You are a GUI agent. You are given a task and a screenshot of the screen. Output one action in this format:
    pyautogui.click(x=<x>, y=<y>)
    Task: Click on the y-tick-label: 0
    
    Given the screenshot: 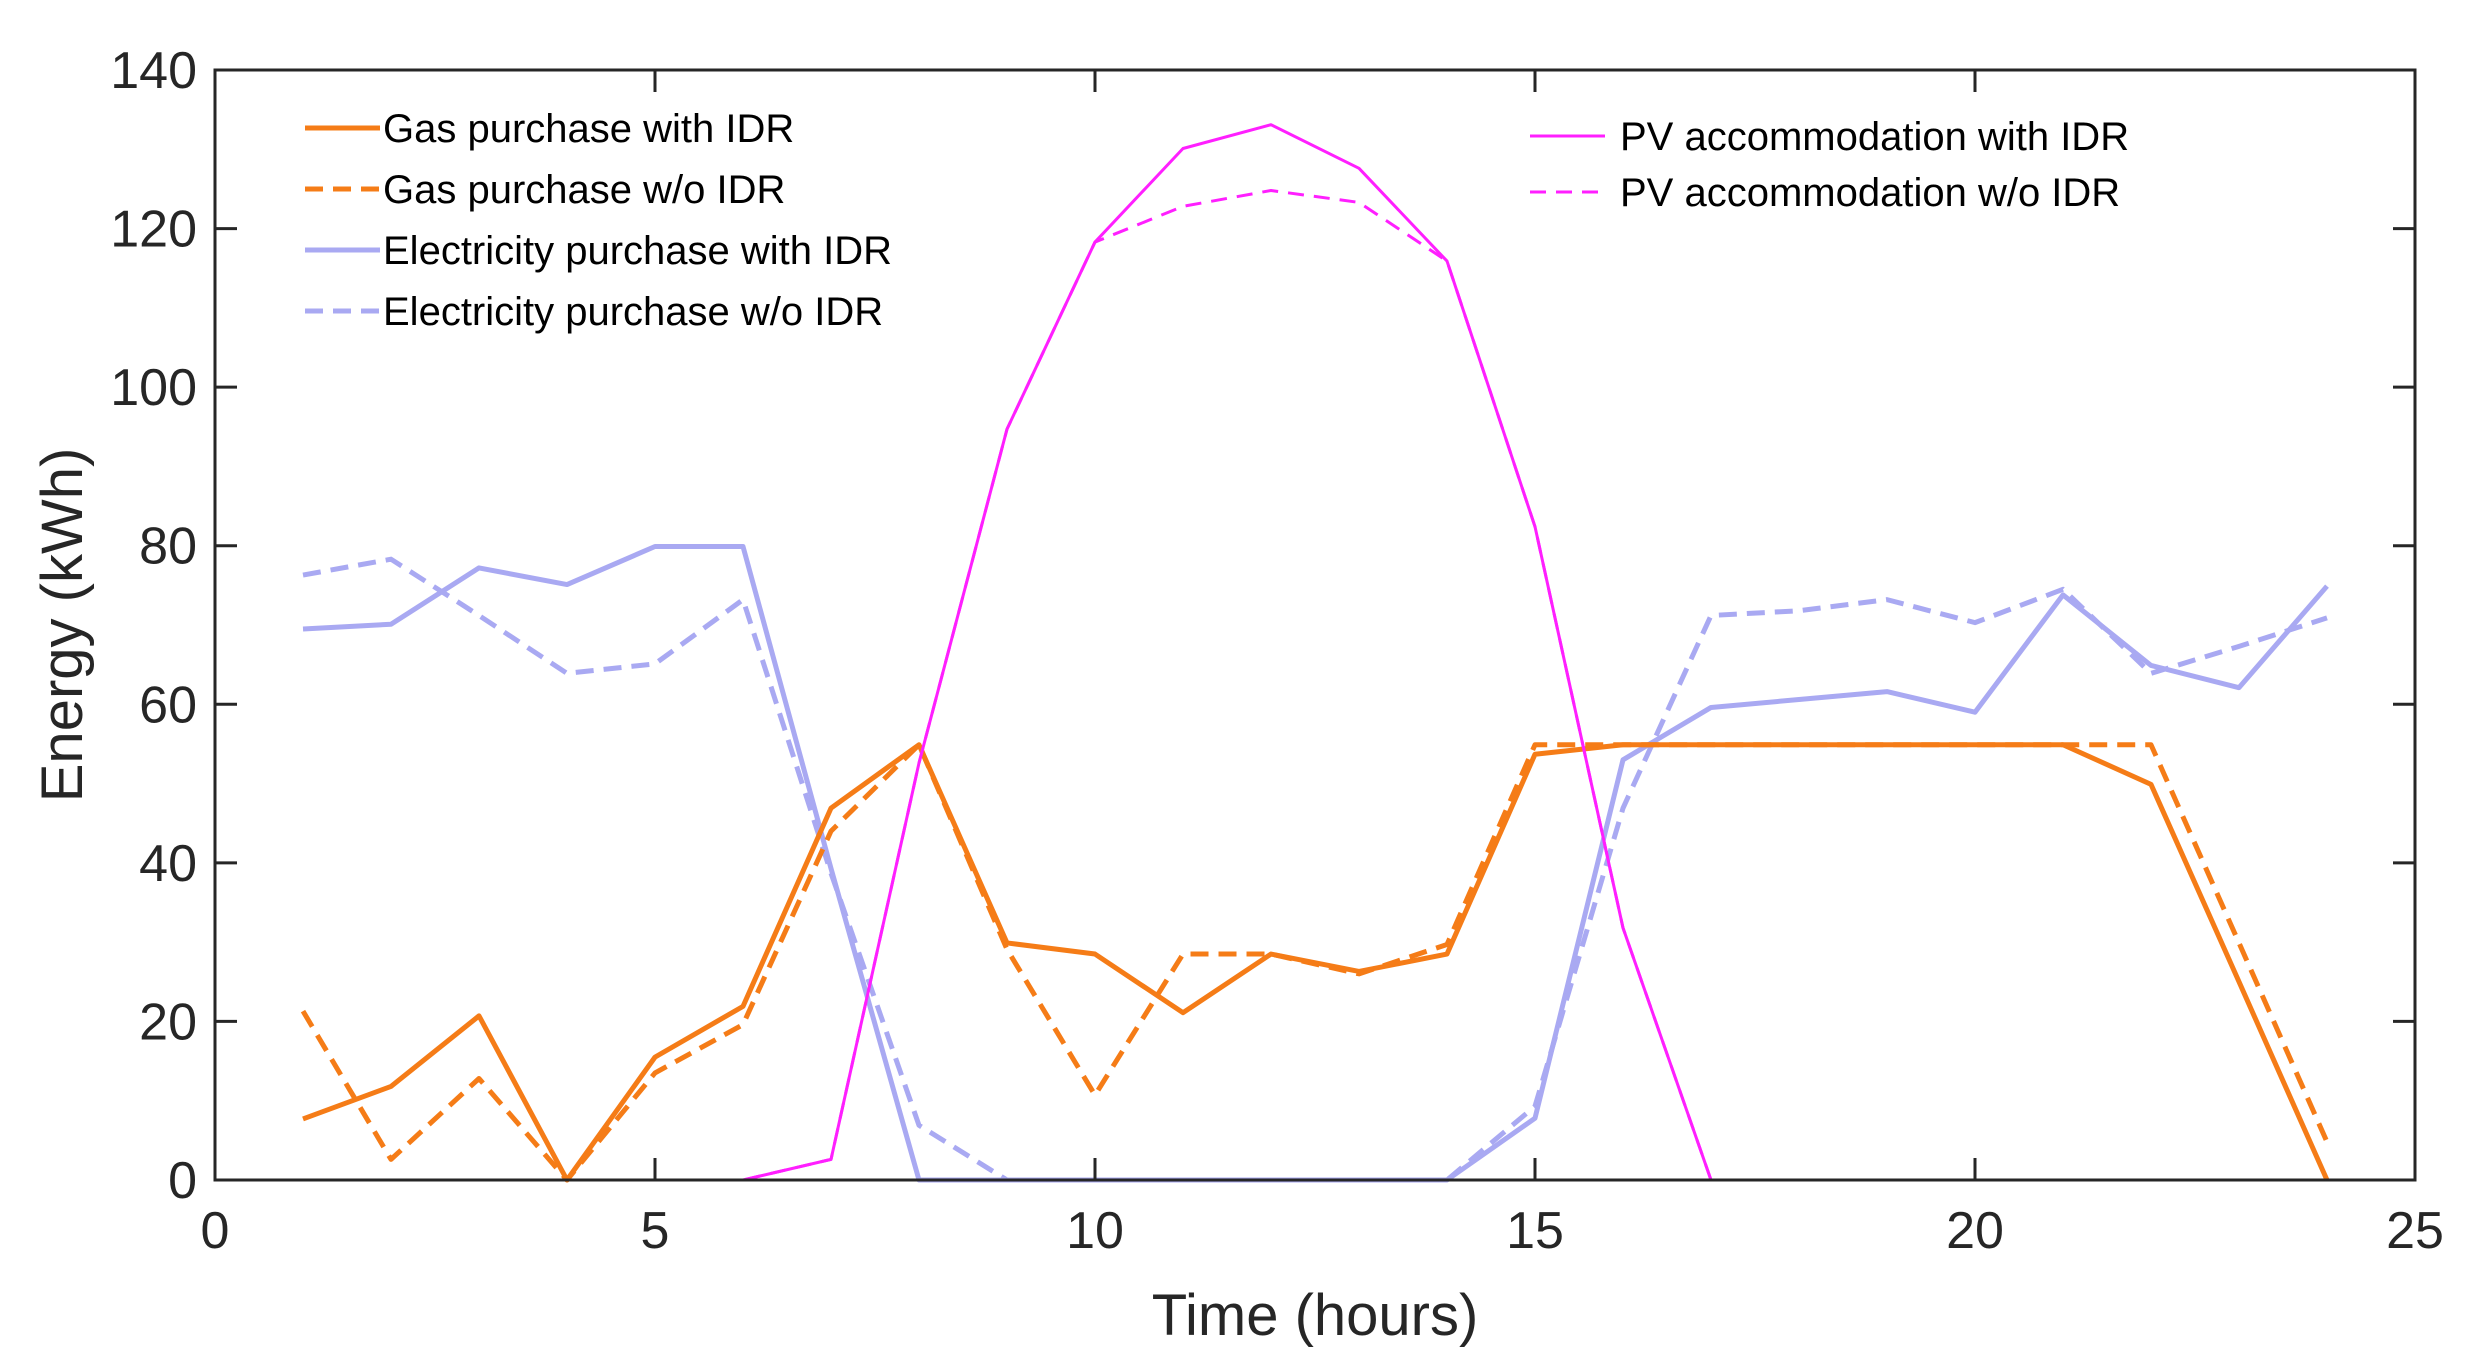 What is the action you would take?
    pyautogui.click(x=182, y=1181)
    